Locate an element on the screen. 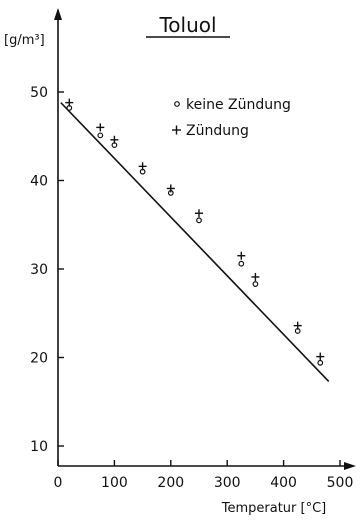 The image size is (362, 520). y-axis-arrow is located at coordinates (58, 14).